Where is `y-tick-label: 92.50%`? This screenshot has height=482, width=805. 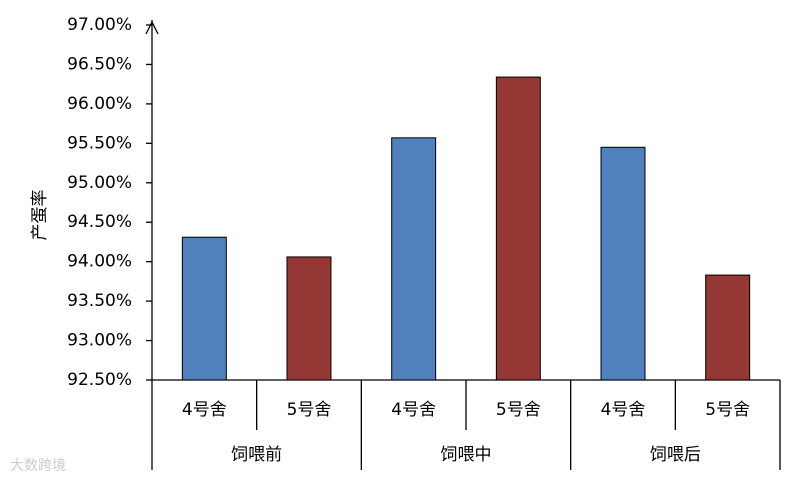 y-tick-label: 92.50% is located at coordinates (99, 380).